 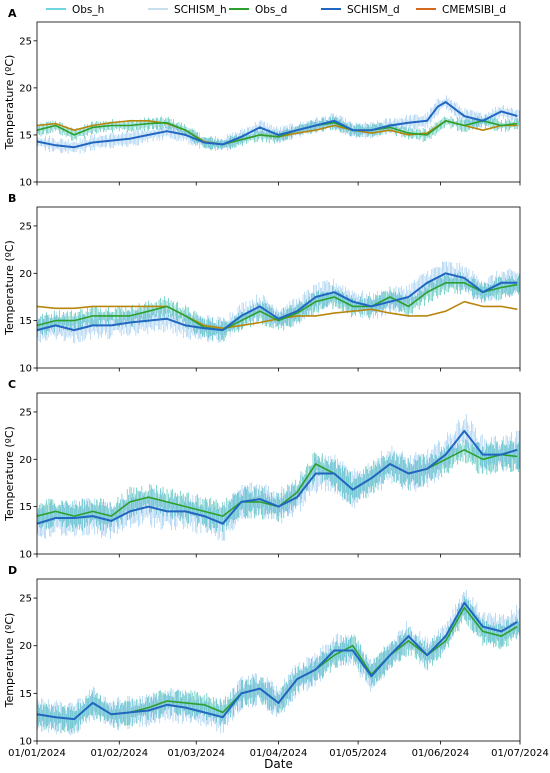 I want to click on legend-label: Obs_h, so click(x=88, y=10).